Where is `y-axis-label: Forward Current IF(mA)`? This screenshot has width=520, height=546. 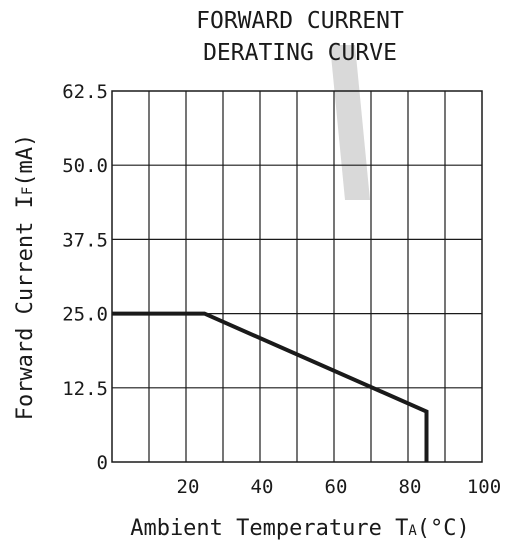 y-axis-label: Forward Current IF(mA) is located at coordinates (25, 277).